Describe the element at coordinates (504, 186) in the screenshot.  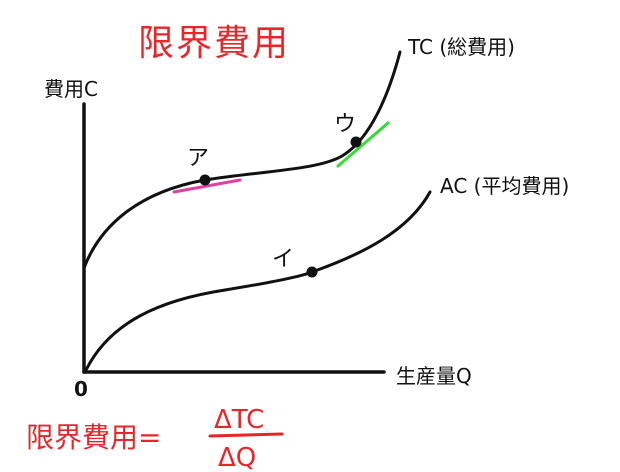
I see `ac-curve-label: AC (平均費用)` at that location.